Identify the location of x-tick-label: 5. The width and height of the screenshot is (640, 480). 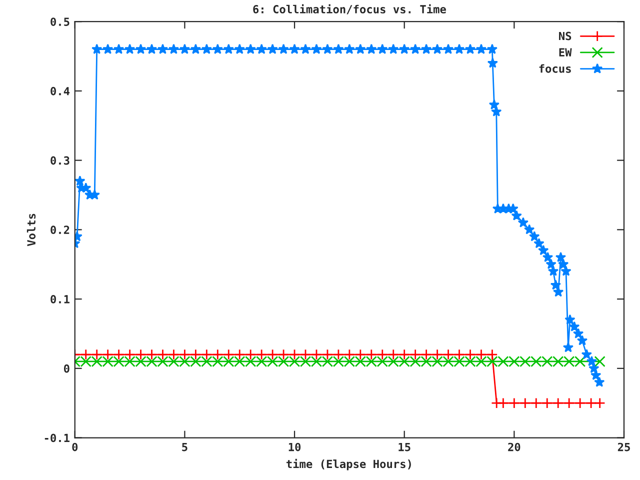
(185, 447).